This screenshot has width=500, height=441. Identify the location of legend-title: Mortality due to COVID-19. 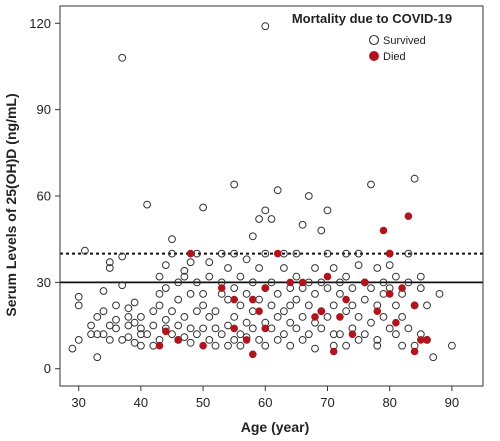
(372, 18).